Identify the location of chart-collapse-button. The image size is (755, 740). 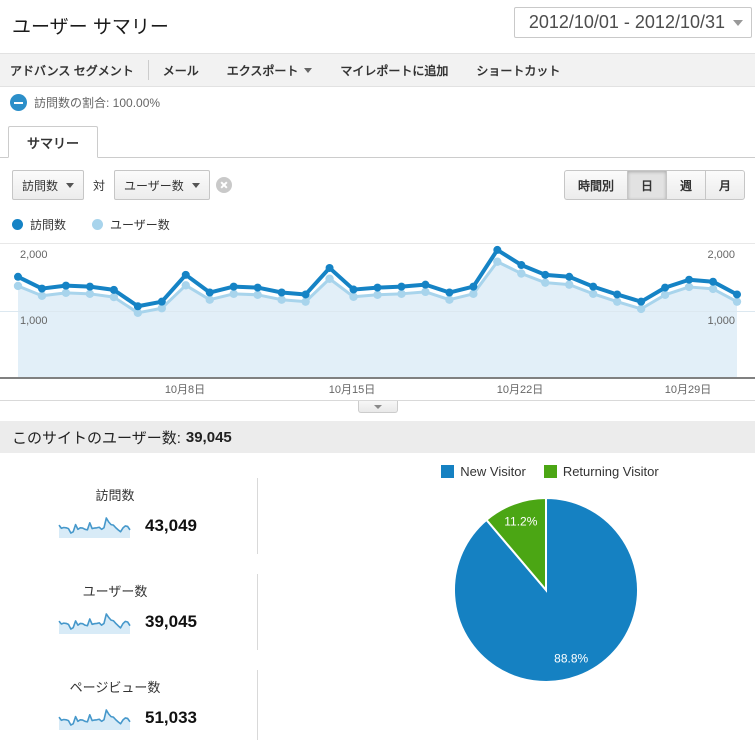
(377, 407).